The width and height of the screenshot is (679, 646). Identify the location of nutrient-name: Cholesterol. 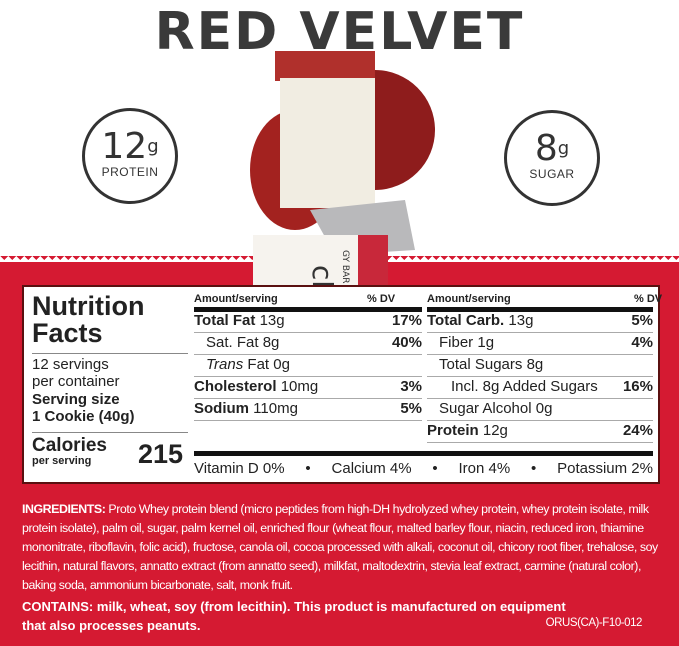
(235, 386).